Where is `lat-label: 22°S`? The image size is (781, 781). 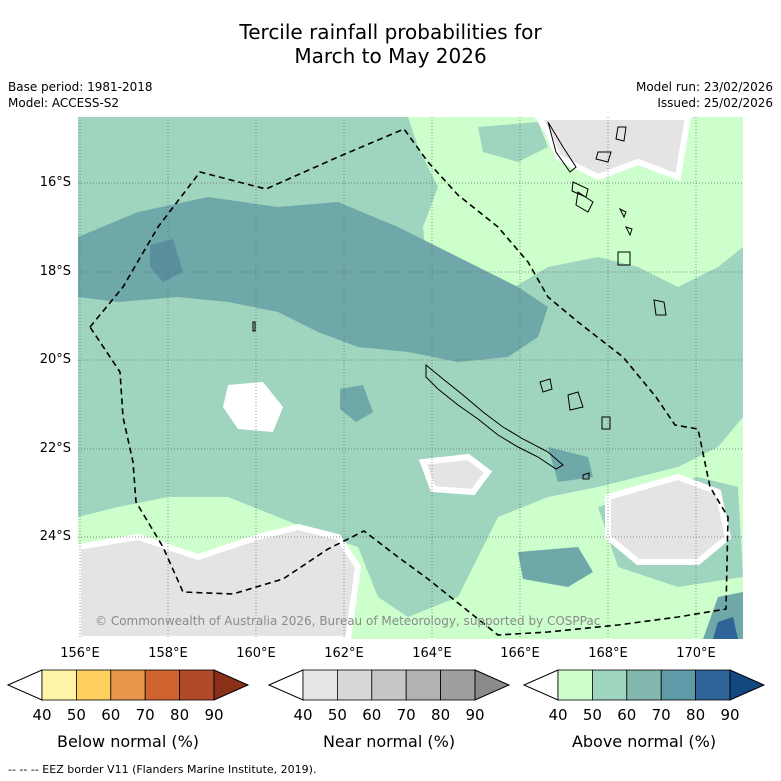 lat-label: 22°S is located at coordinates (55, 448).